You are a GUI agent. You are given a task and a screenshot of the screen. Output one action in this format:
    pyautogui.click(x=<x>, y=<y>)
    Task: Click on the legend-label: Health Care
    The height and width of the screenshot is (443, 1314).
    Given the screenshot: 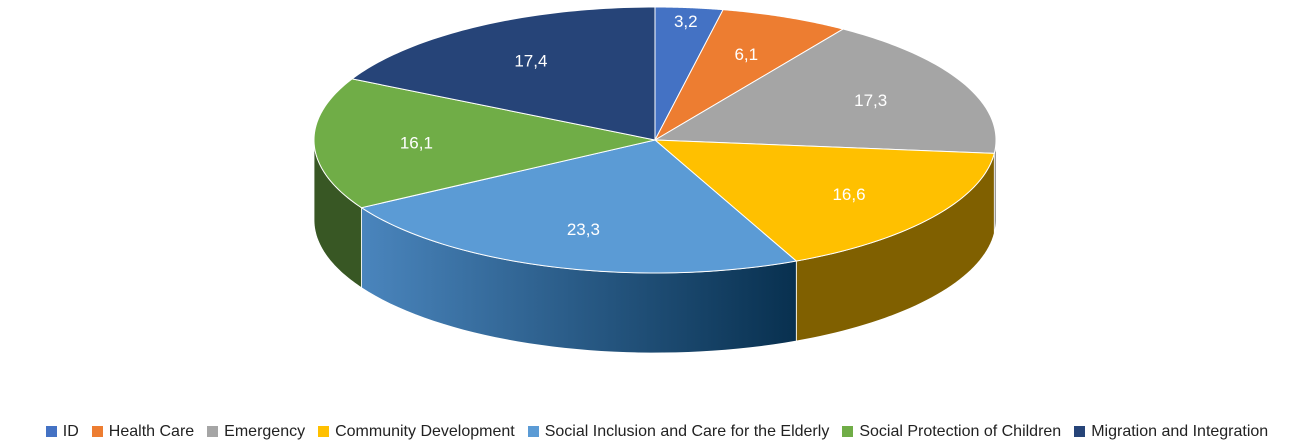 What is the action you would take?
    pyautogui.click(x=151, y=431)
    